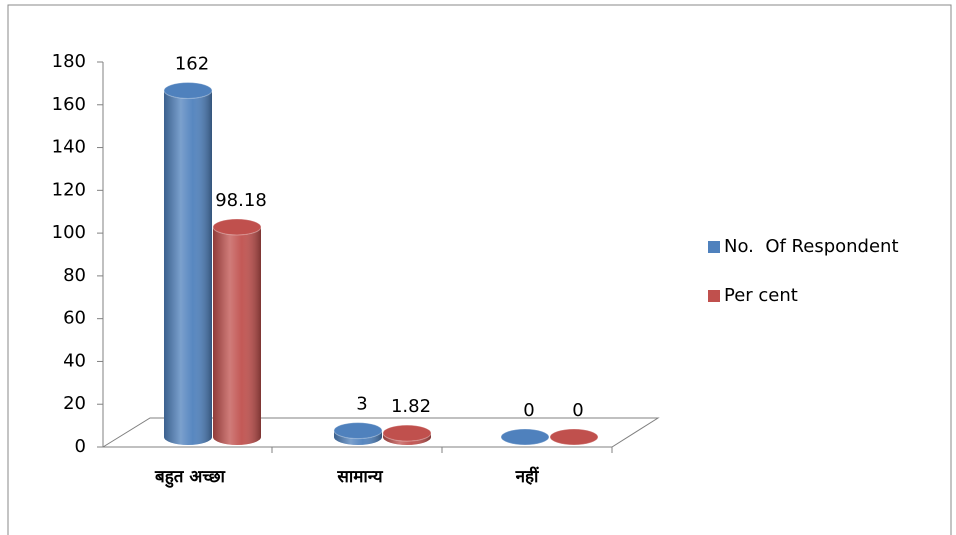 The image size is (956, 535). Describe the element at coordinates (80, 446) in the screenshot. I see `y-tick-label: 0` at that location.